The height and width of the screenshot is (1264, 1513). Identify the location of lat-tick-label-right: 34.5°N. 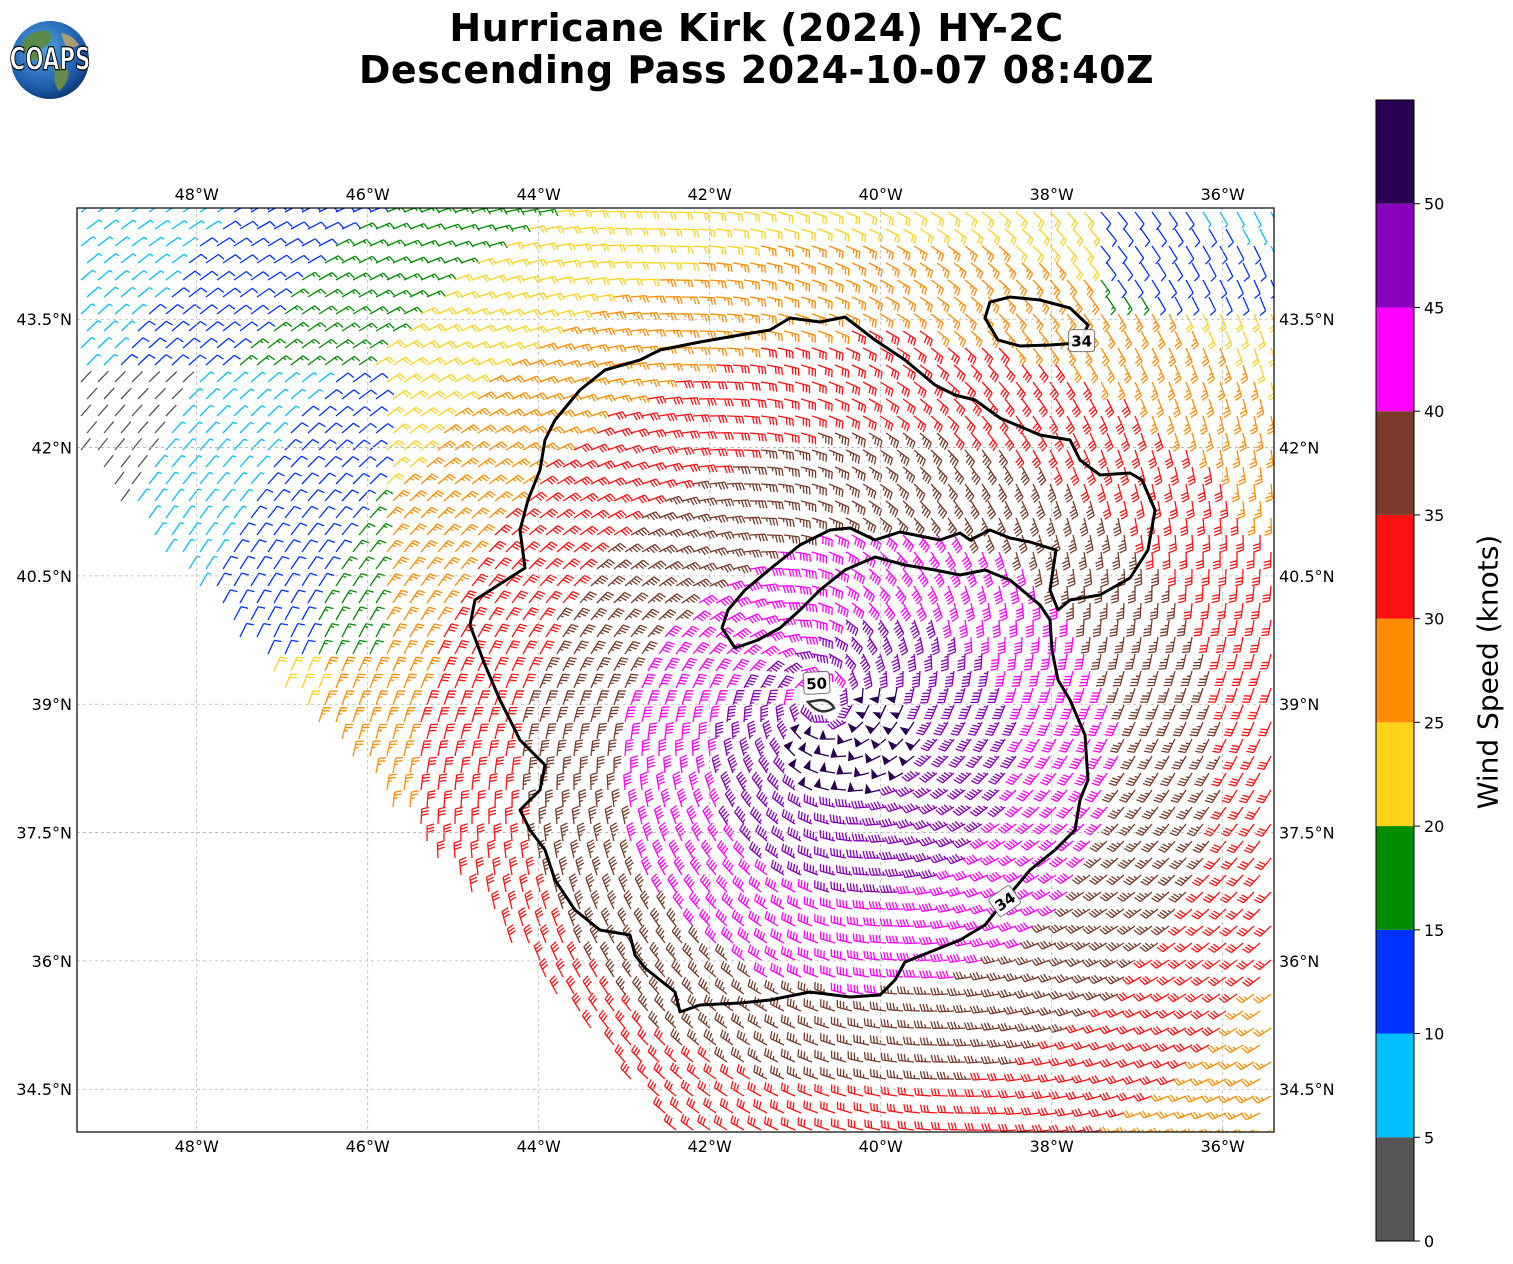
(1307, 1089).